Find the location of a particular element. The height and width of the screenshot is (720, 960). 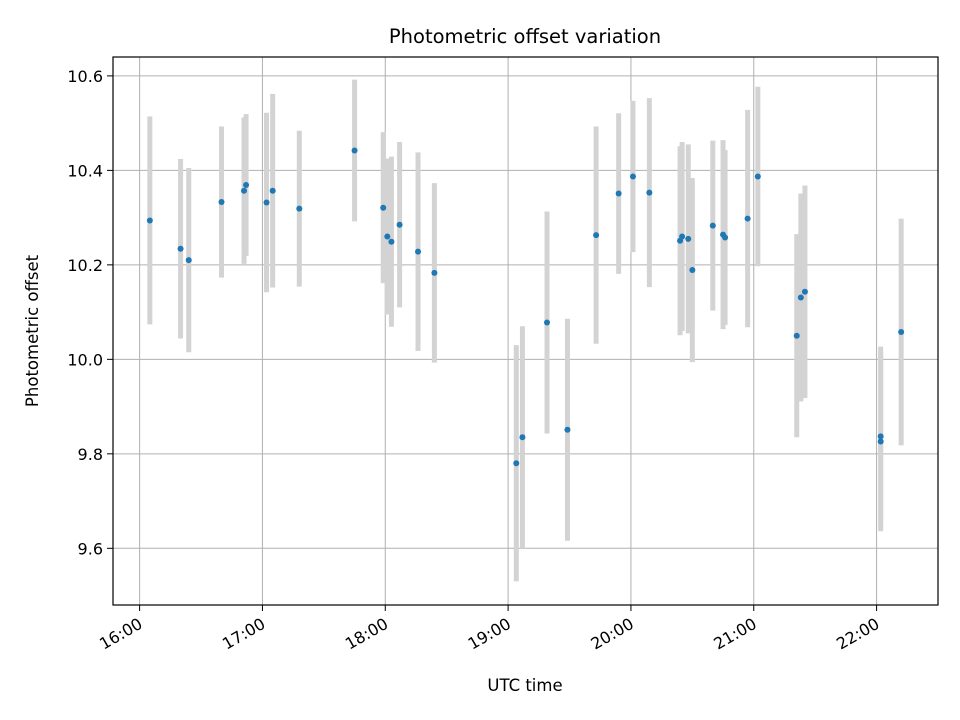

y-tick-label: 9.8 is located at coordinates (90, 454).